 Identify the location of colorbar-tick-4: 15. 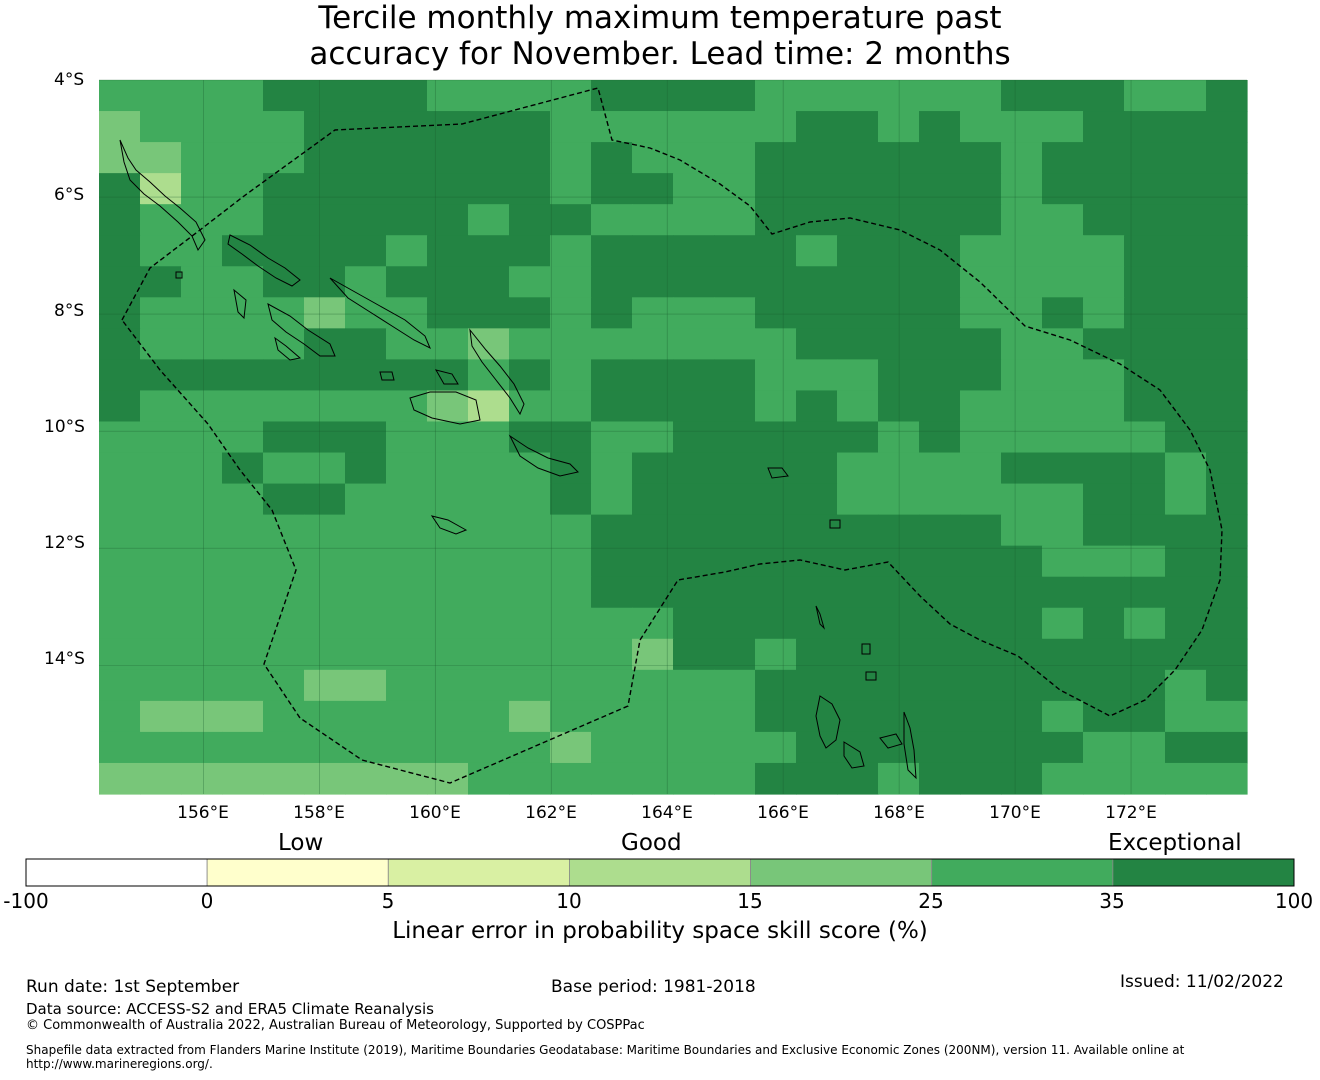
(750, 901).